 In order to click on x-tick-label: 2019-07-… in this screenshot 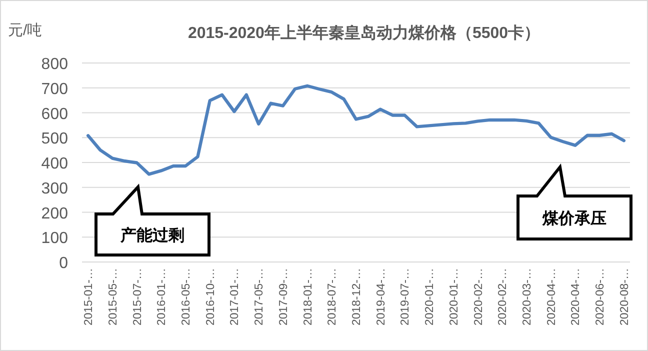, I will do `click(406, 297)`.